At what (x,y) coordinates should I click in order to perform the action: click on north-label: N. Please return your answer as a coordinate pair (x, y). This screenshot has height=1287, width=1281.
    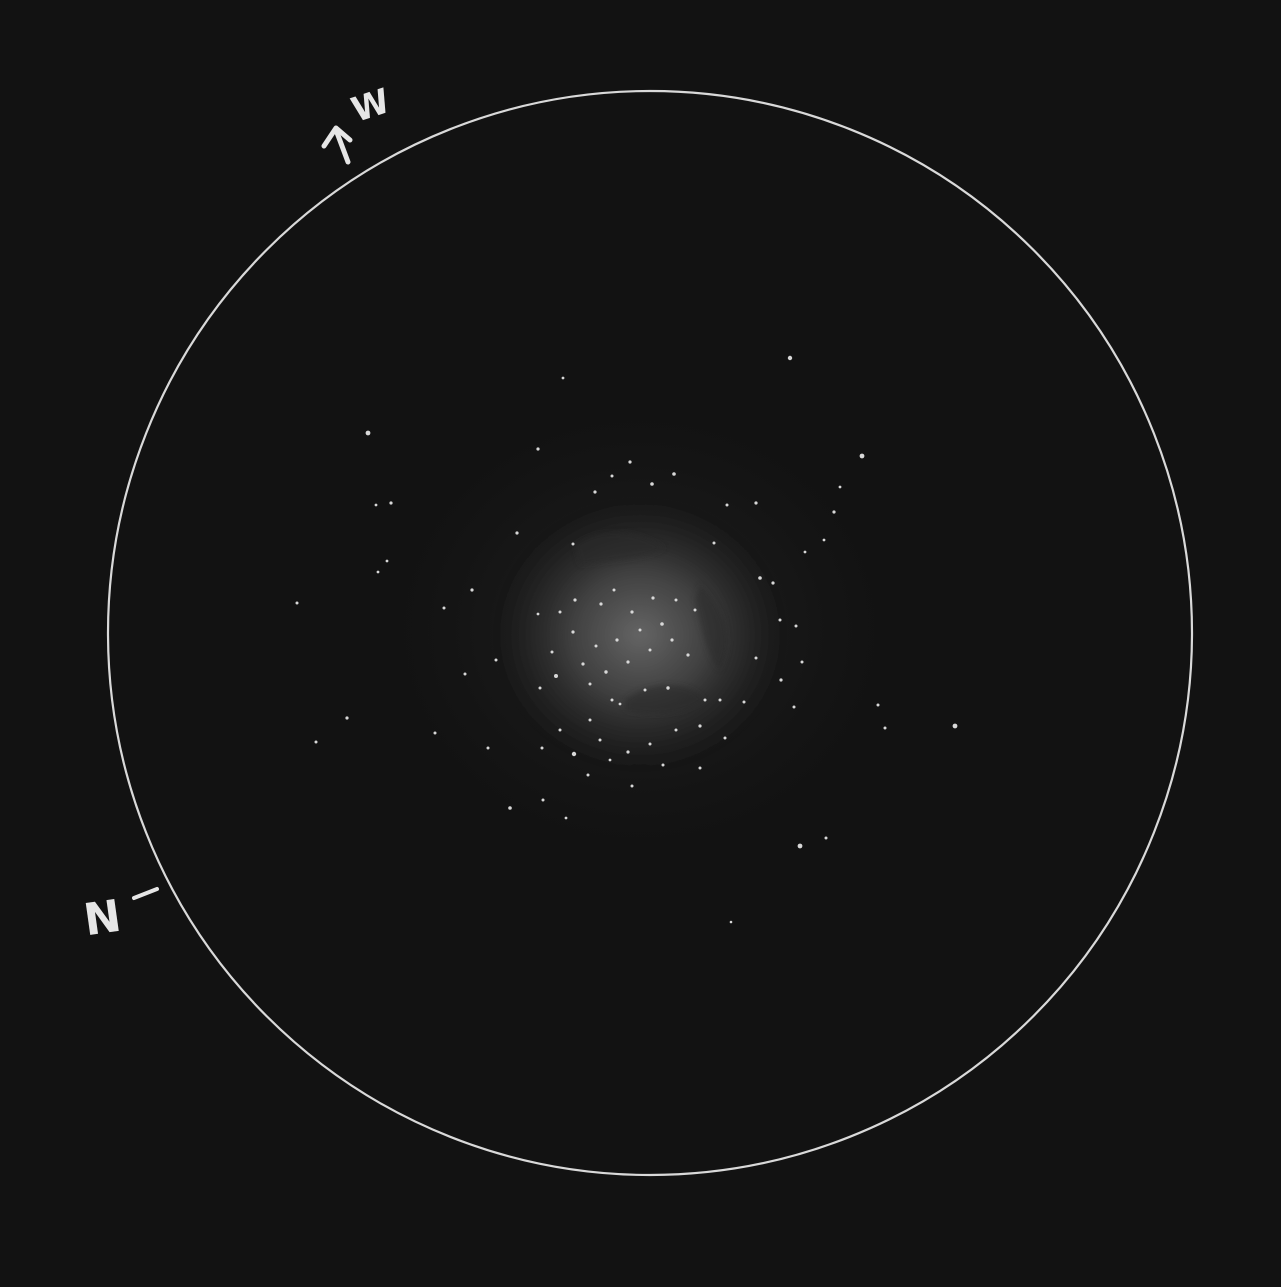
    Looking at the image, I should click on (102, 918).